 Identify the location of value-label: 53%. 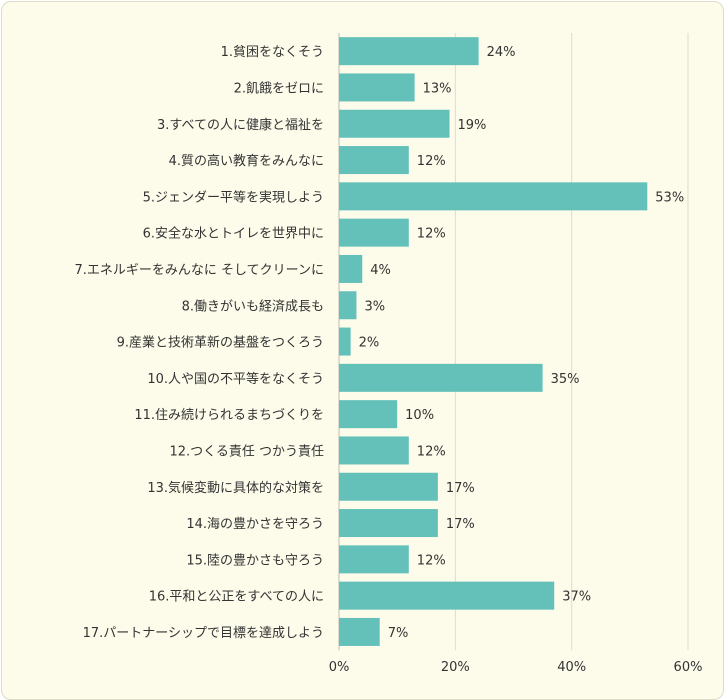
(669, 197).